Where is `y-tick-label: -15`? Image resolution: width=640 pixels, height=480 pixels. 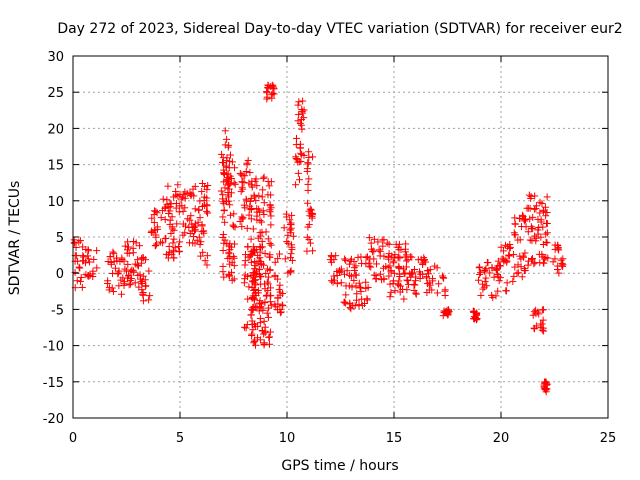 y-tick-label: -15 is located at coordinates (53, 383).